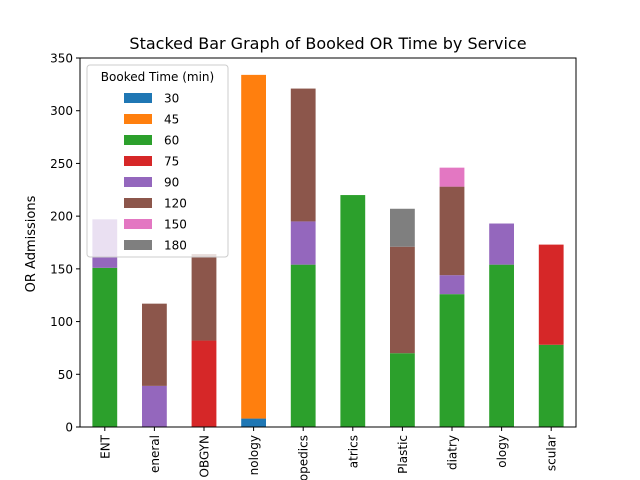  I want to click on legend-label-180: 180, so click(175, 246).